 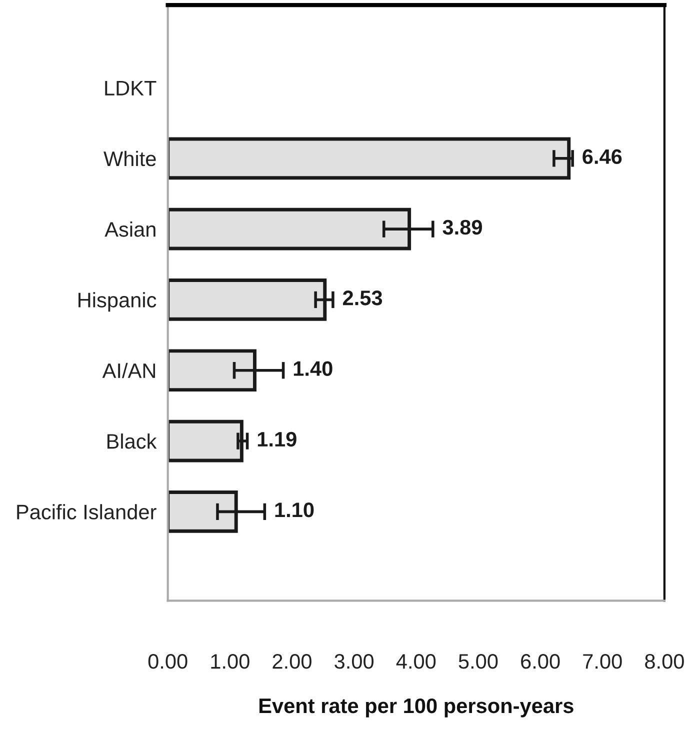 I want to click on data-label: 2.53, so click(x=362, y=298).